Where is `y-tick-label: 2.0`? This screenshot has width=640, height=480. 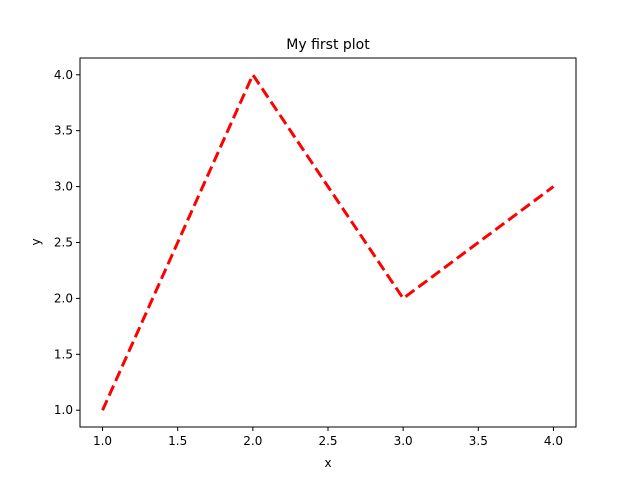 y-tick-label: 2.0 is located at coordinates (63, 298).